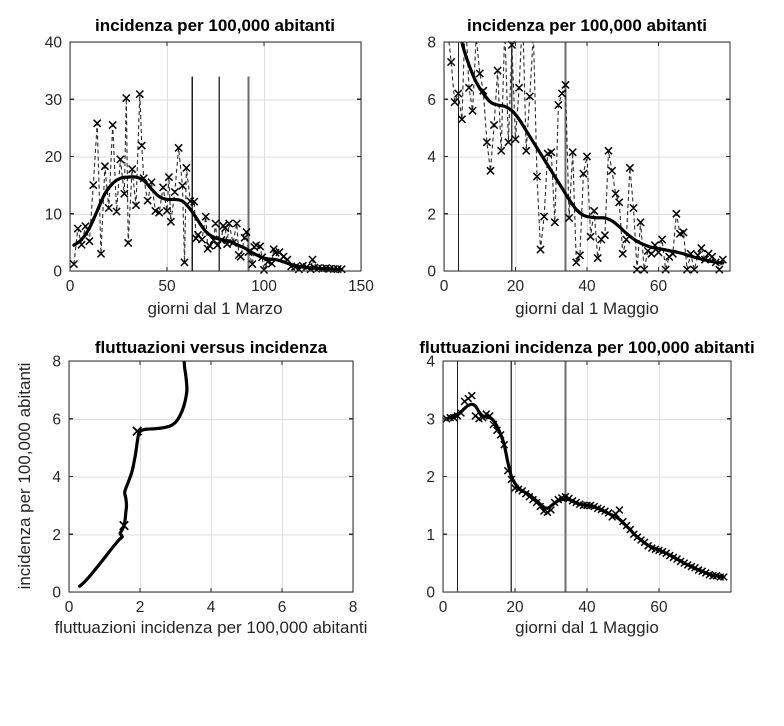 The image size is (784, 726). Describe the element at coordinates (54, 214) in the screenshot. I see `y-tick-label: 10` at that location.